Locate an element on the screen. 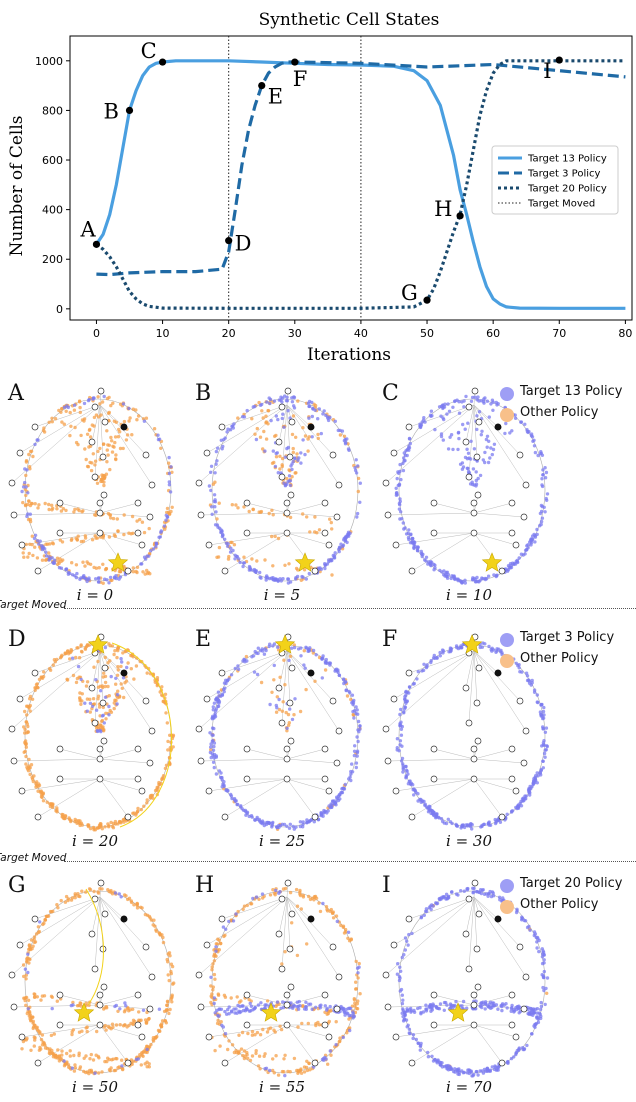 The image size is (636, 1102). annotation-point is located at coordinates (162, 62).